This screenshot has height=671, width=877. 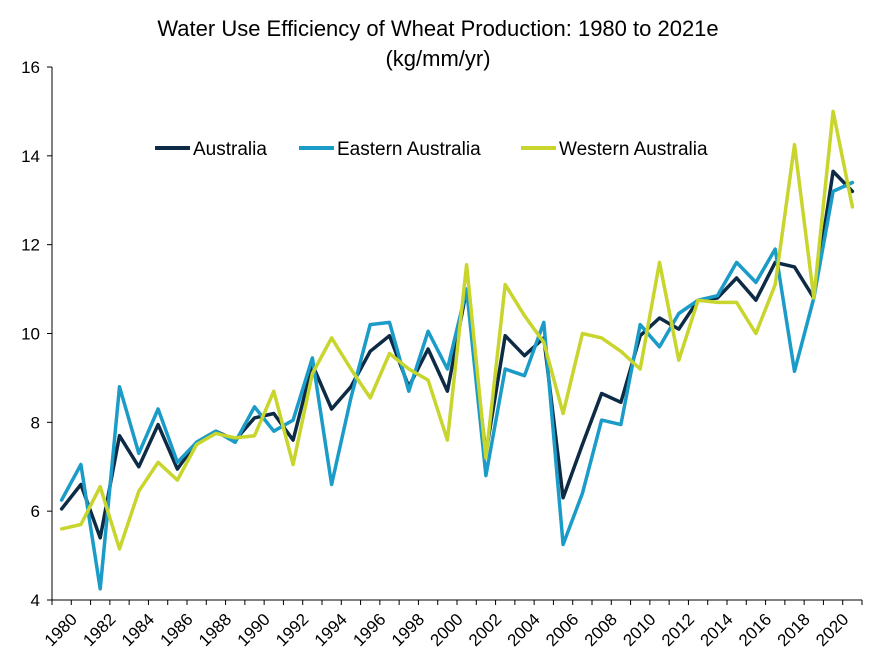 I want to click on x-tick-label: 2020, so click(x=832, y=630).